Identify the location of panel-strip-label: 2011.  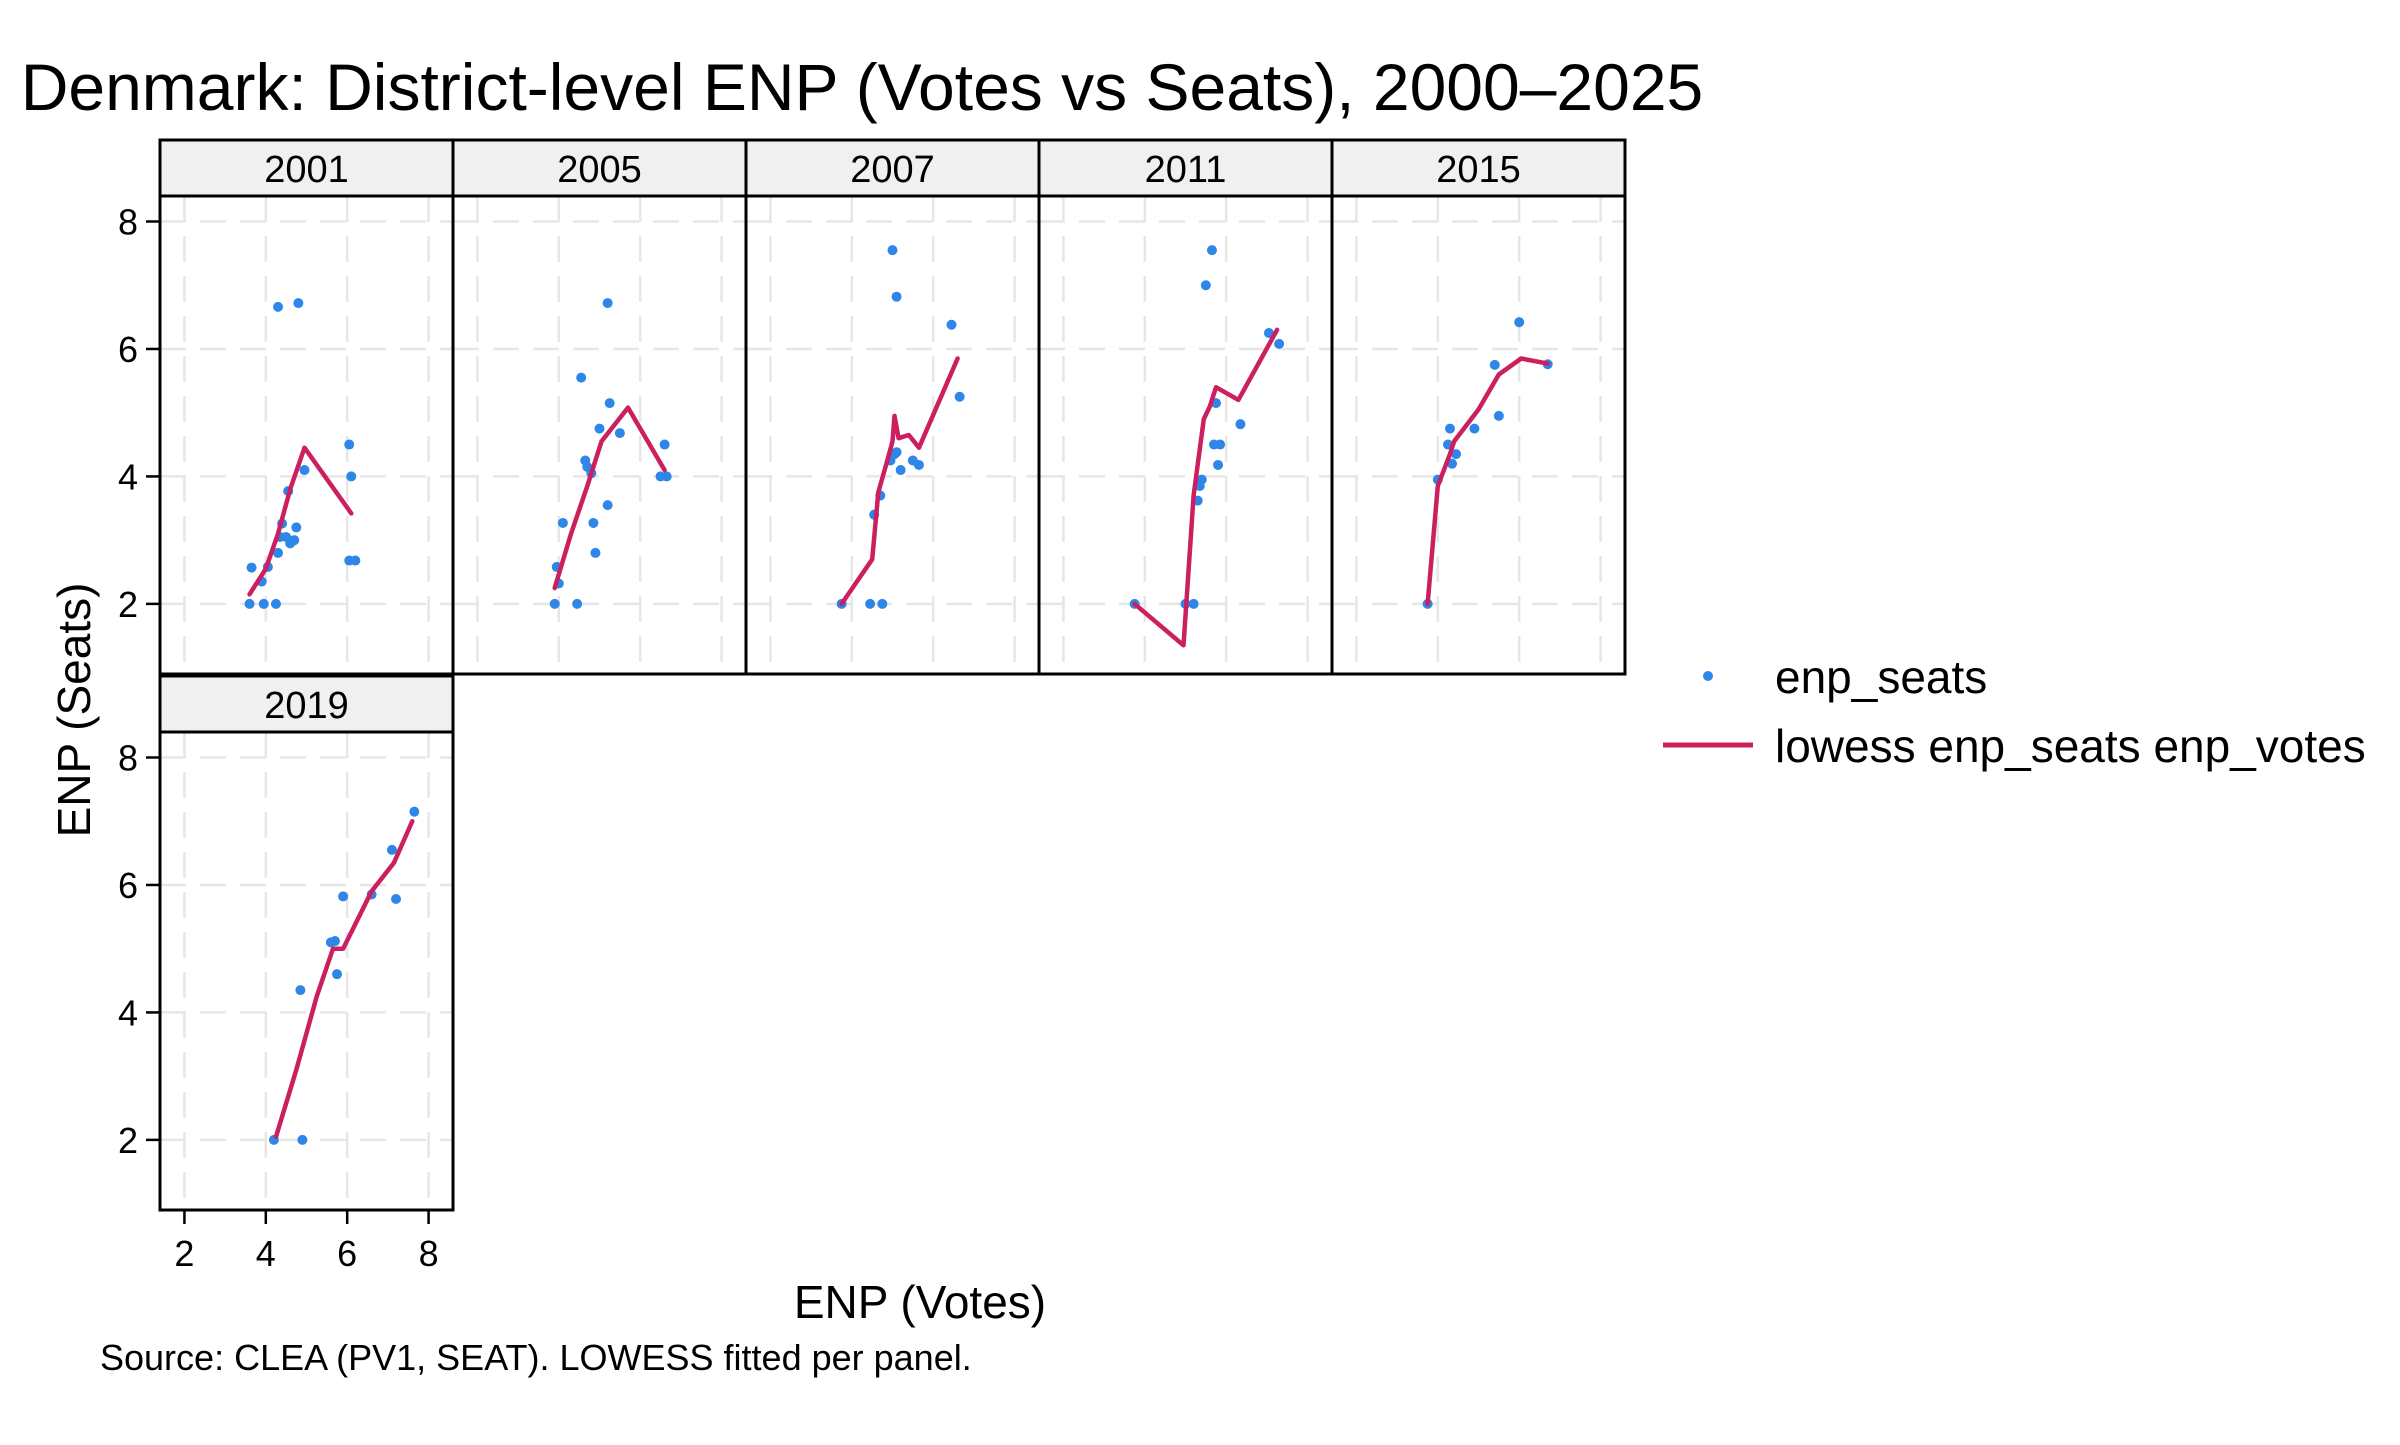
(1186, 170).